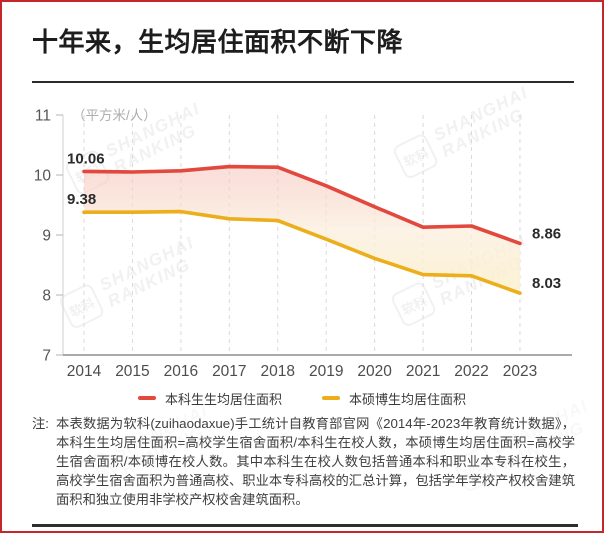 The height and width of the screenshot is (533, 604). I want to click on y-tick-label: 8, so click(46, 296).